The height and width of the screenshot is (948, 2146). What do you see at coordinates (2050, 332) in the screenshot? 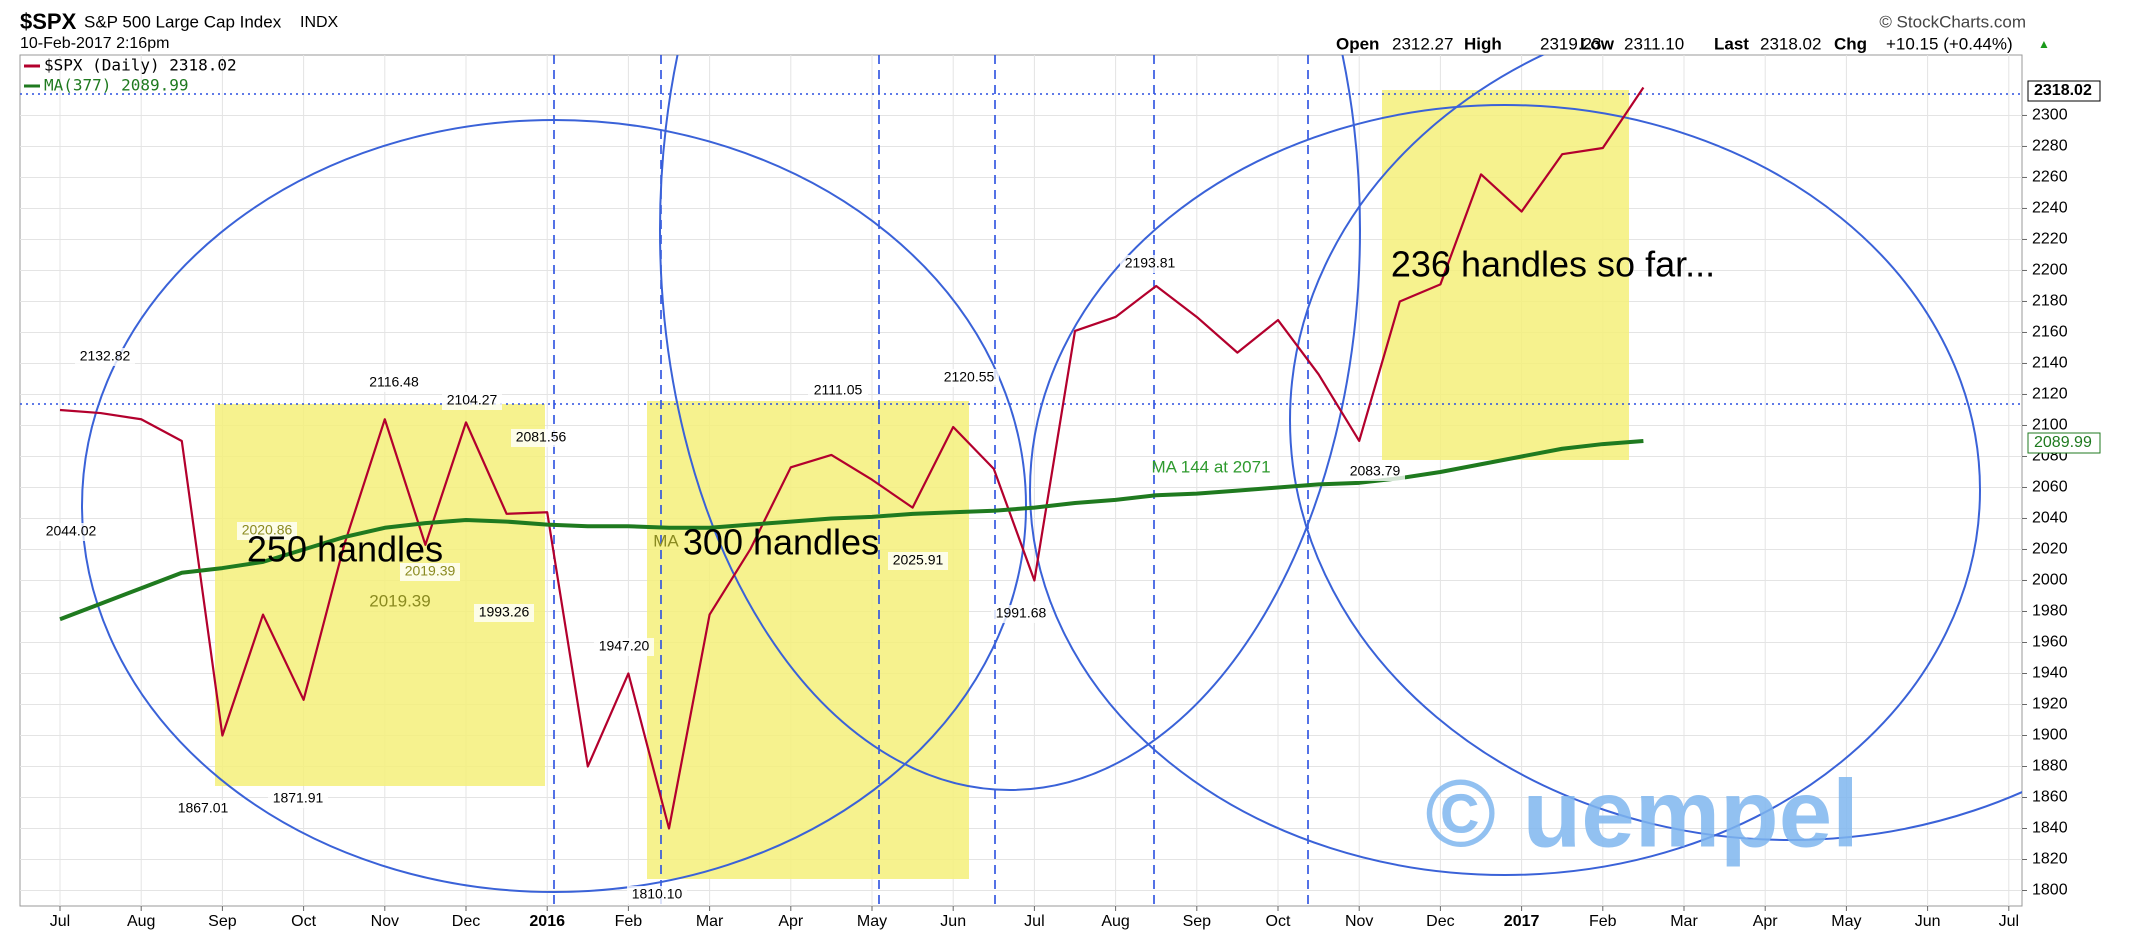
I see `y-tick-label: 2160` at bounding box center [2050, 332].